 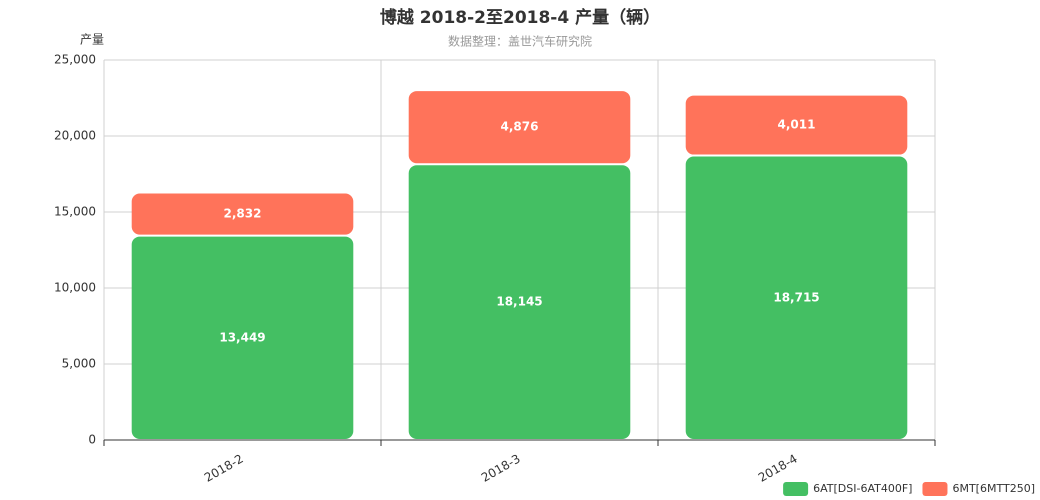 I want to click on value-label: 2,832, so click(x=243, y=214).